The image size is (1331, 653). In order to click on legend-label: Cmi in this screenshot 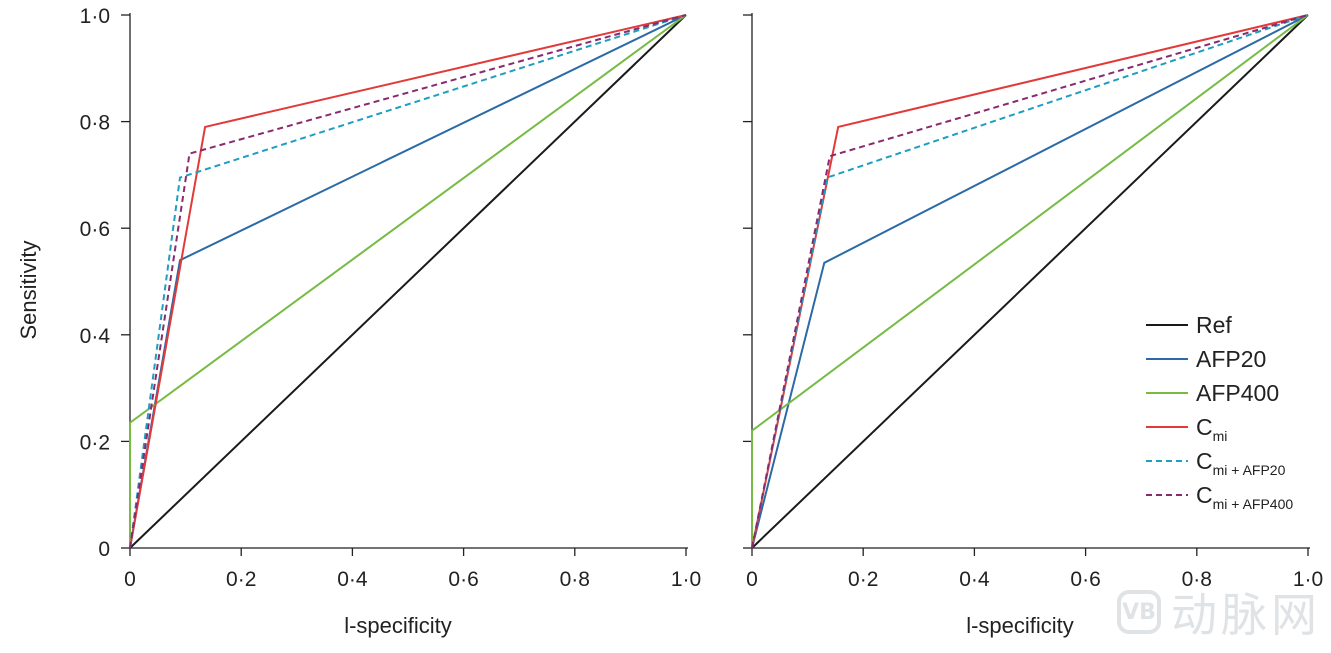, I will do `click(1211, 429)`.